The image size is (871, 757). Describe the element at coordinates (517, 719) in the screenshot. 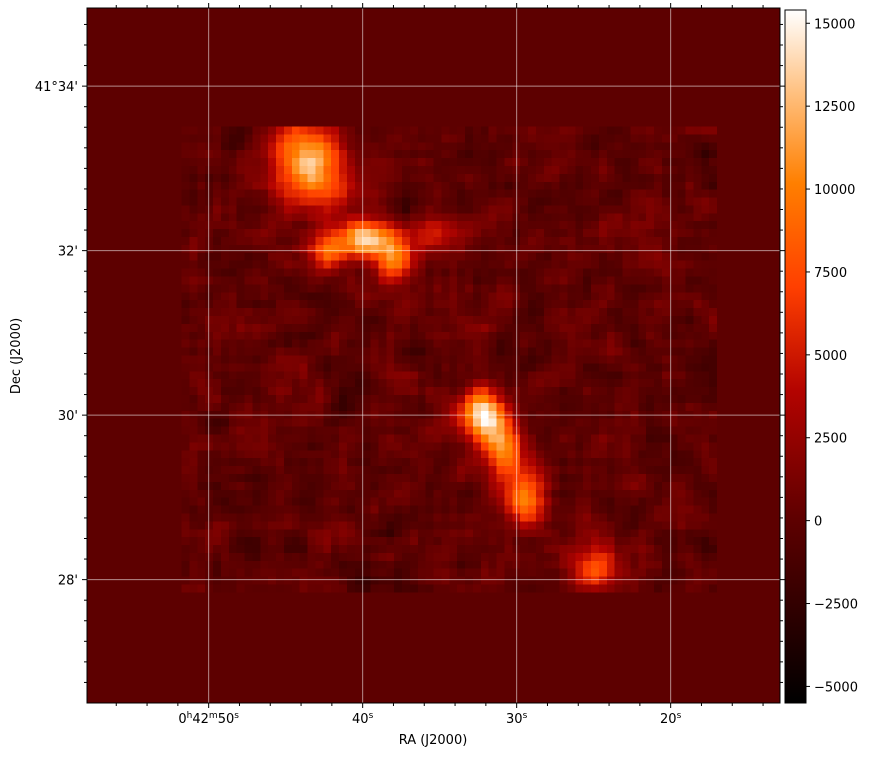

I see `x-tick-label: 30s` at that location.